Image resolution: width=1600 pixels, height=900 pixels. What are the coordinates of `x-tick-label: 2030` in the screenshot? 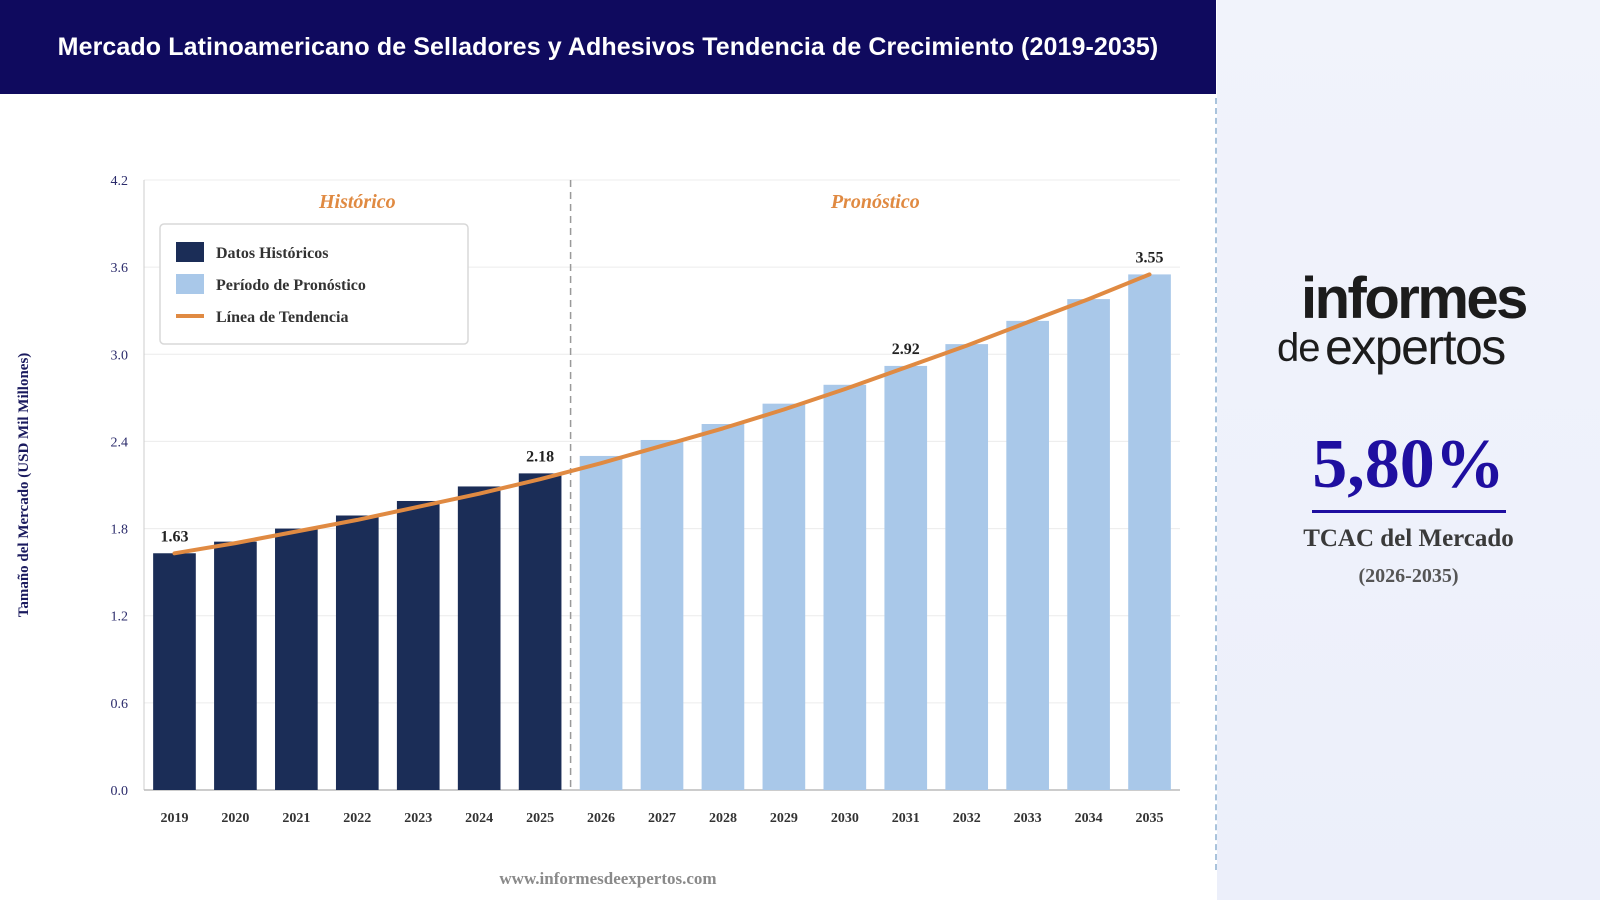 It's located at (845, 818).